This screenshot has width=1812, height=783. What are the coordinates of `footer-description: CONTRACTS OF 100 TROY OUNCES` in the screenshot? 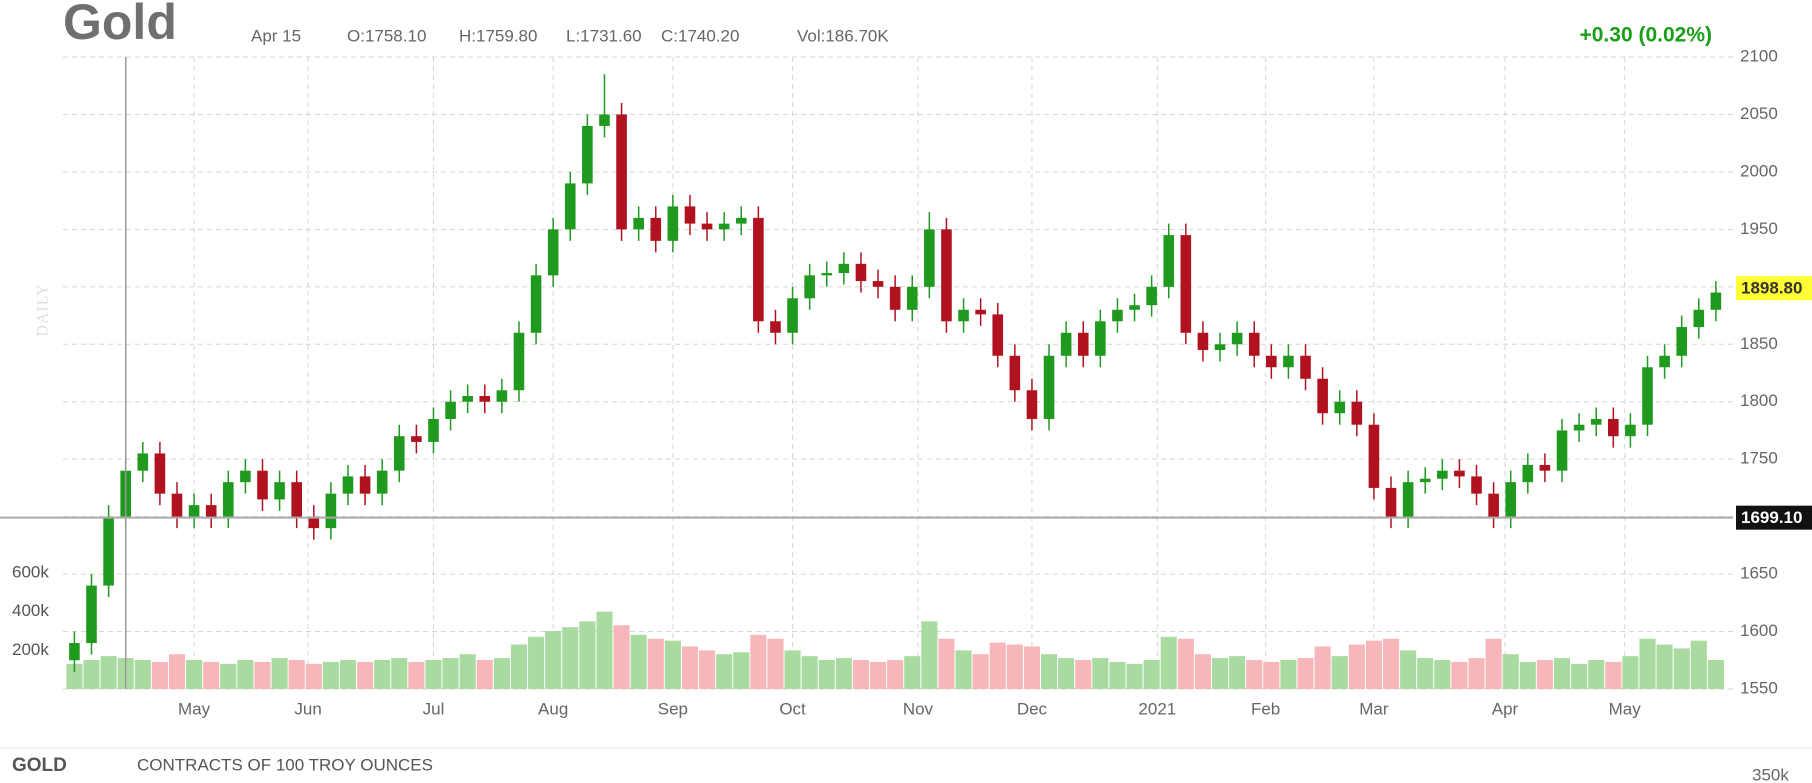 It's located at (285, 764).